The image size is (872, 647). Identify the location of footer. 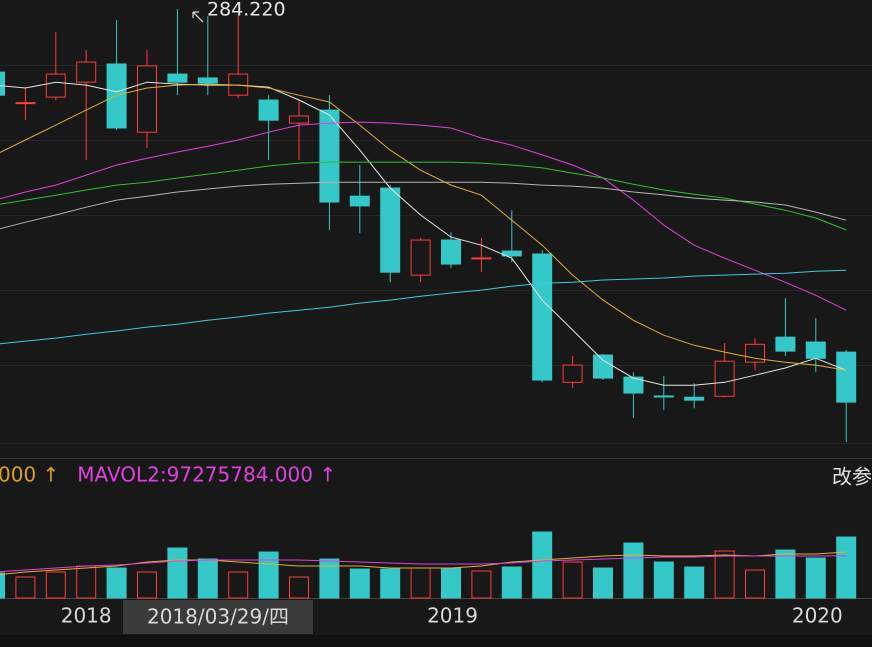
(436, 641).